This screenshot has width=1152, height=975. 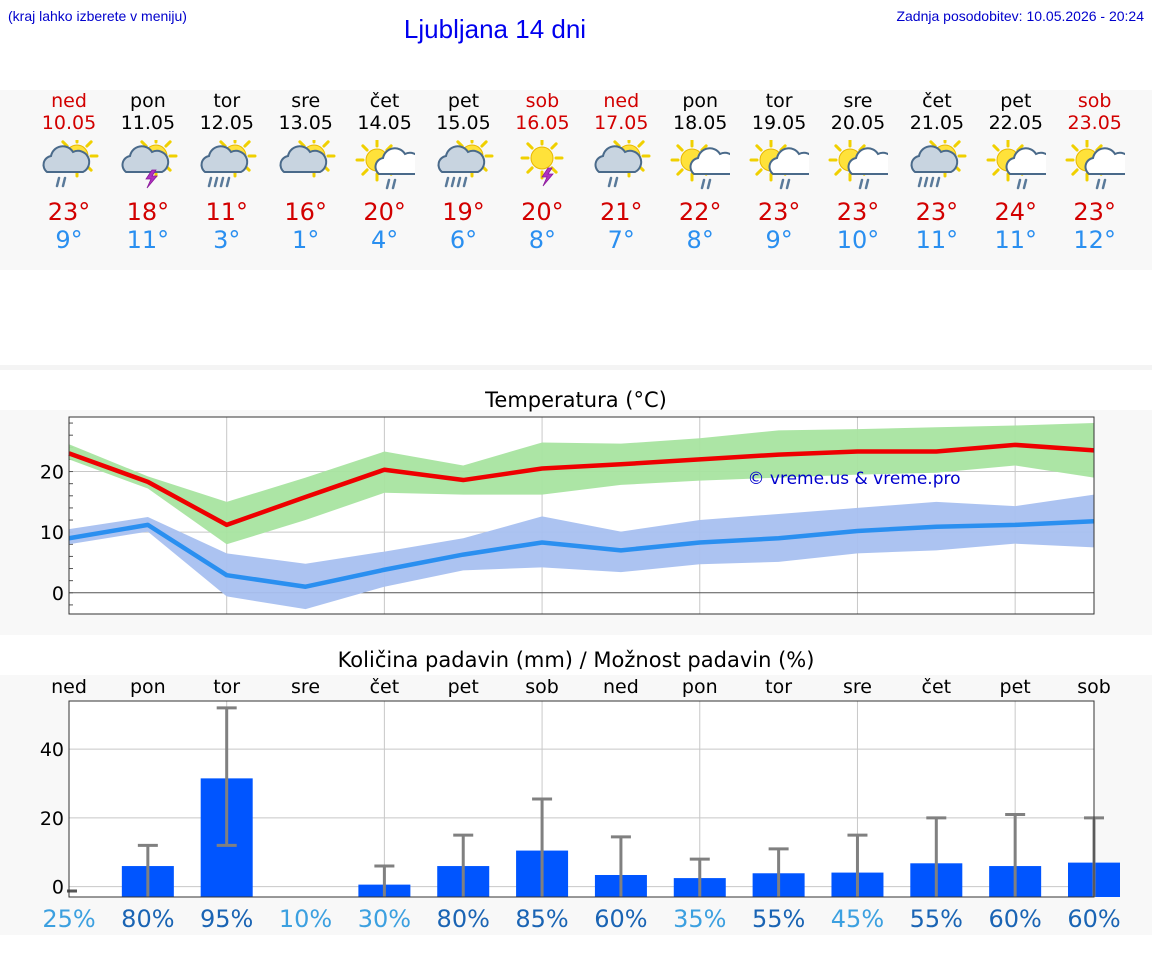 What do you see at coordinates (97, 16) in the screenshot?
I see `location-hint: (kraj lahko izberete v meniju)` at bounding box center [97, 16].